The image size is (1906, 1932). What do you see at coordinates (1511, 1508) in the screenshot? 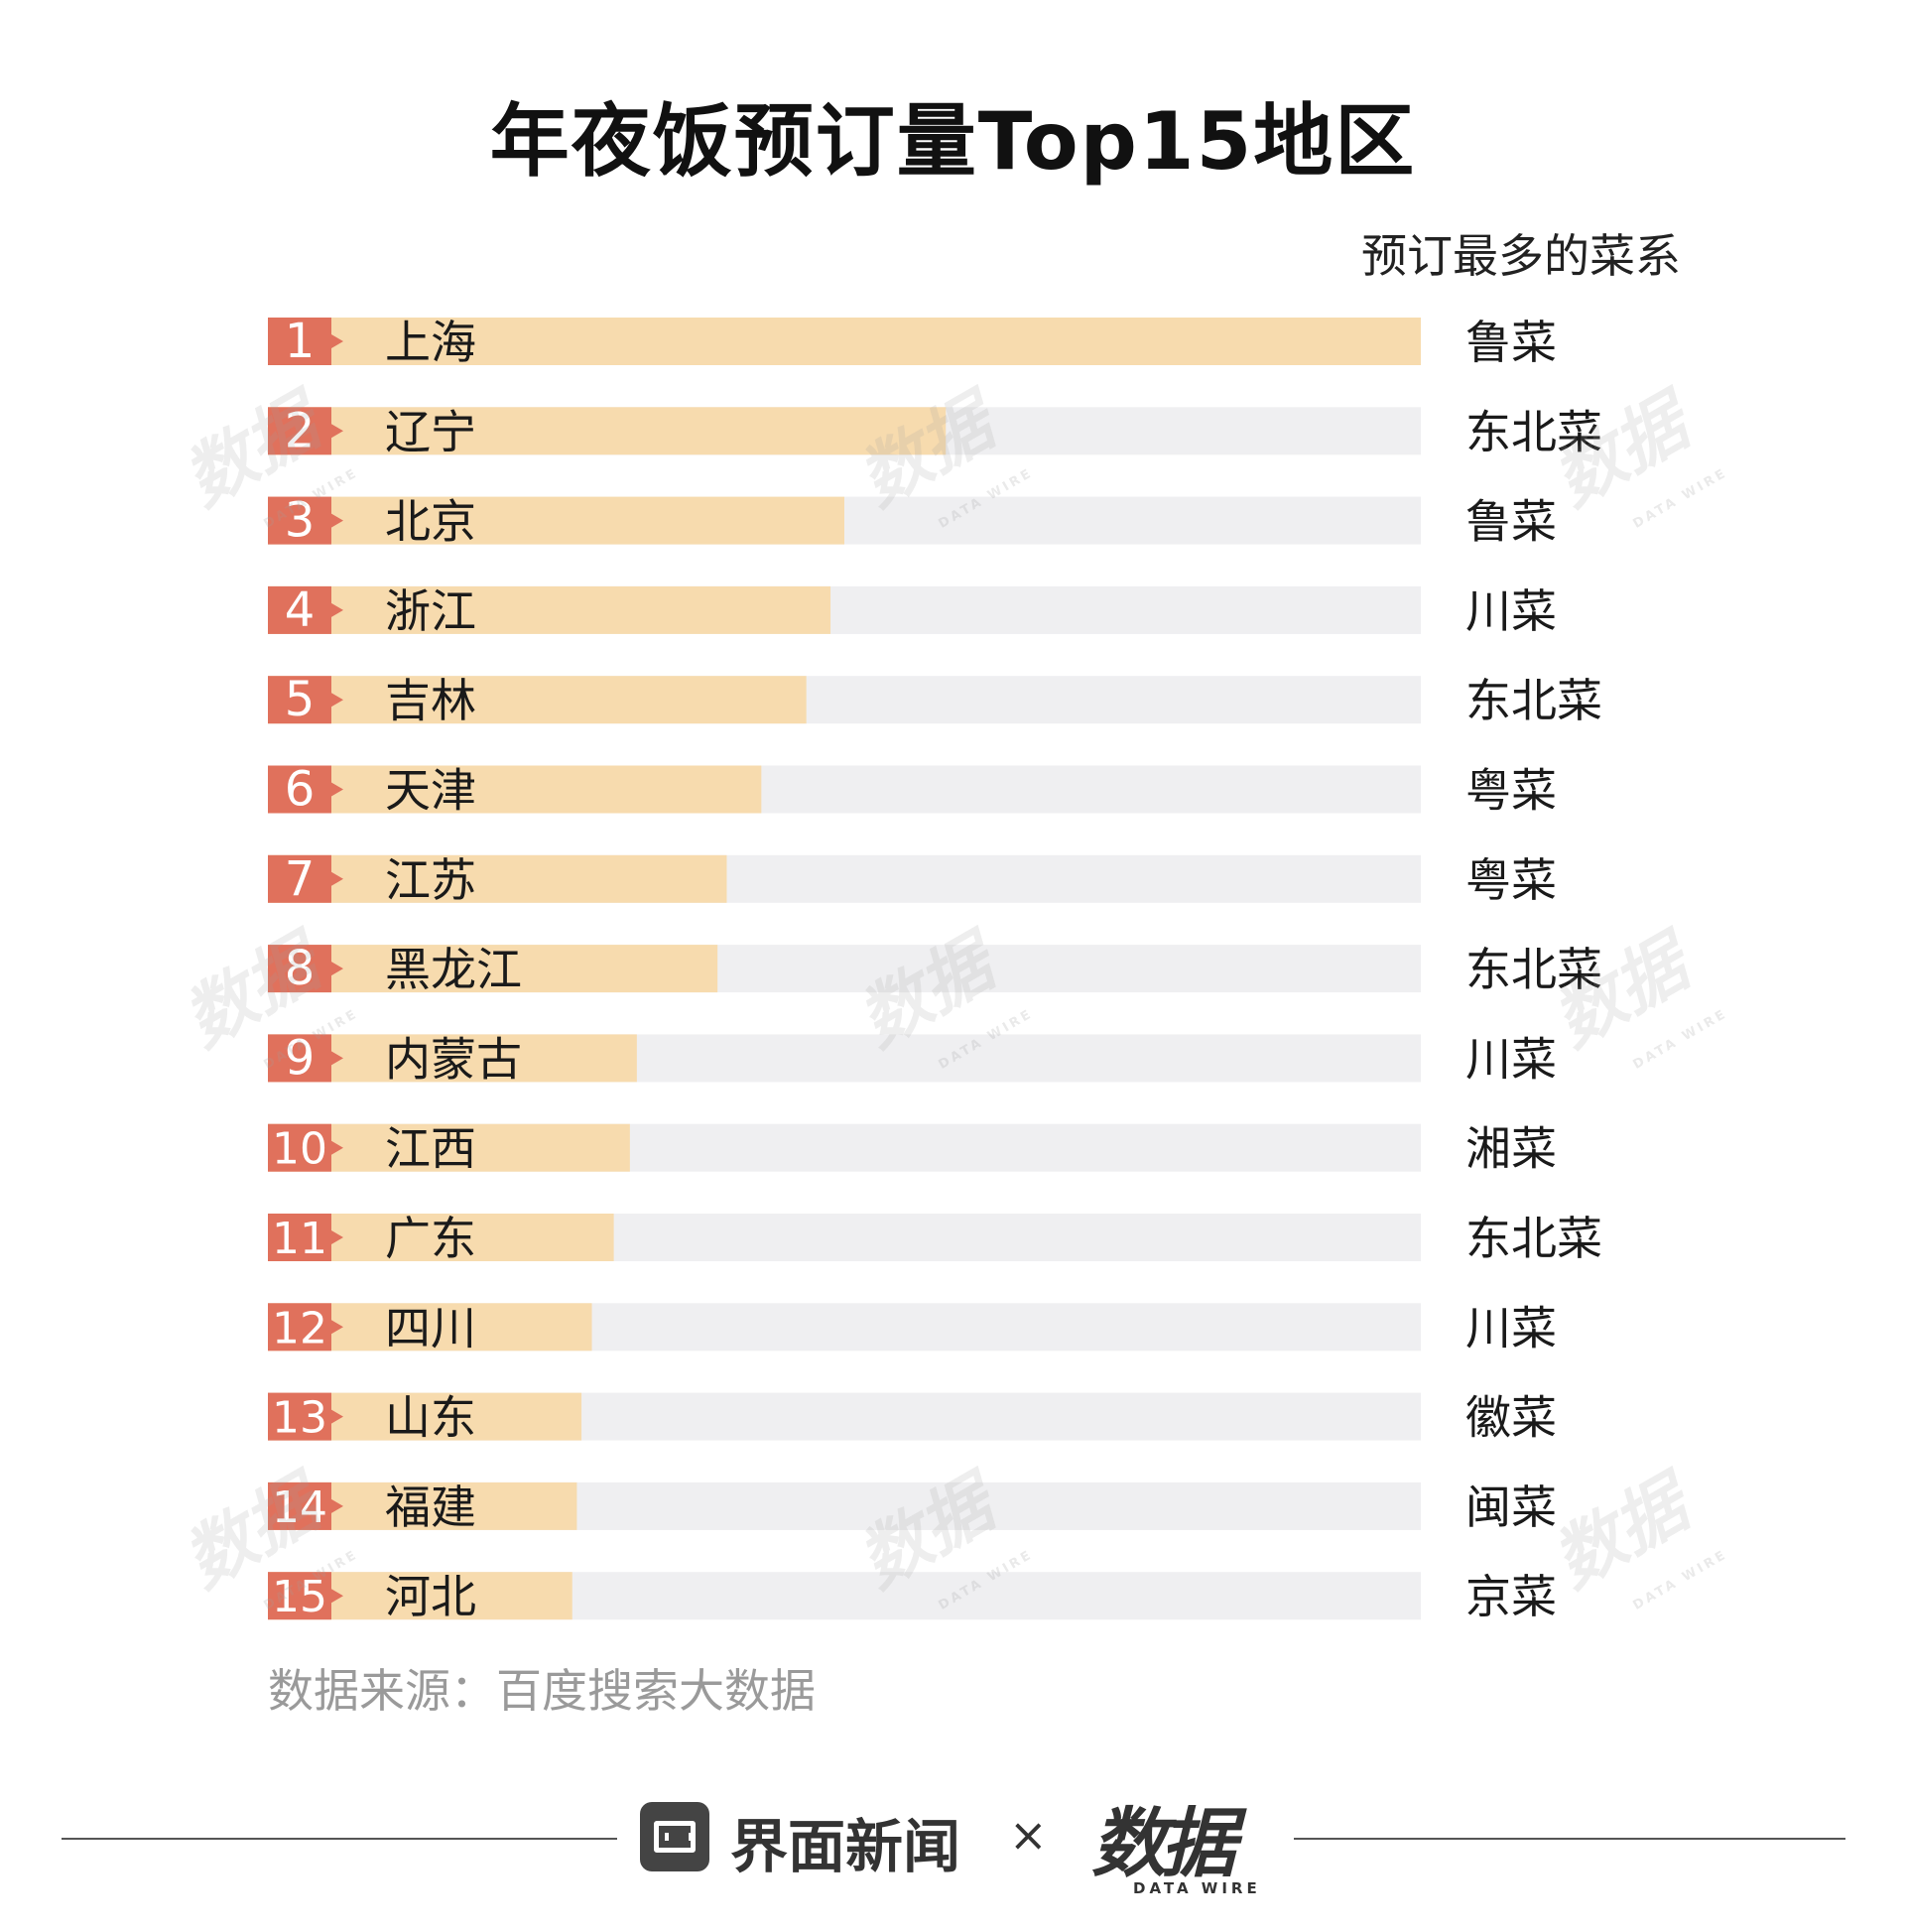
I see `cuisine-label: 闽菜` at bounding box center [1511, 1508].